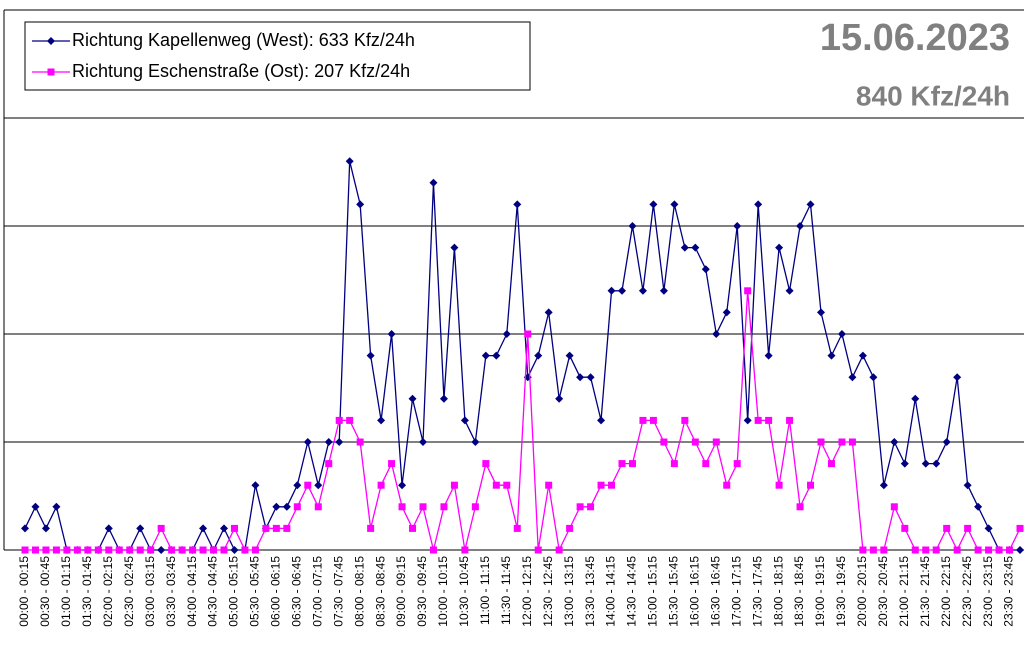 Image resolution: width=1034 pixels, height=649 pixels. I want to click on x-tick-label: 05:00 - 05:15, so click(234, 591).